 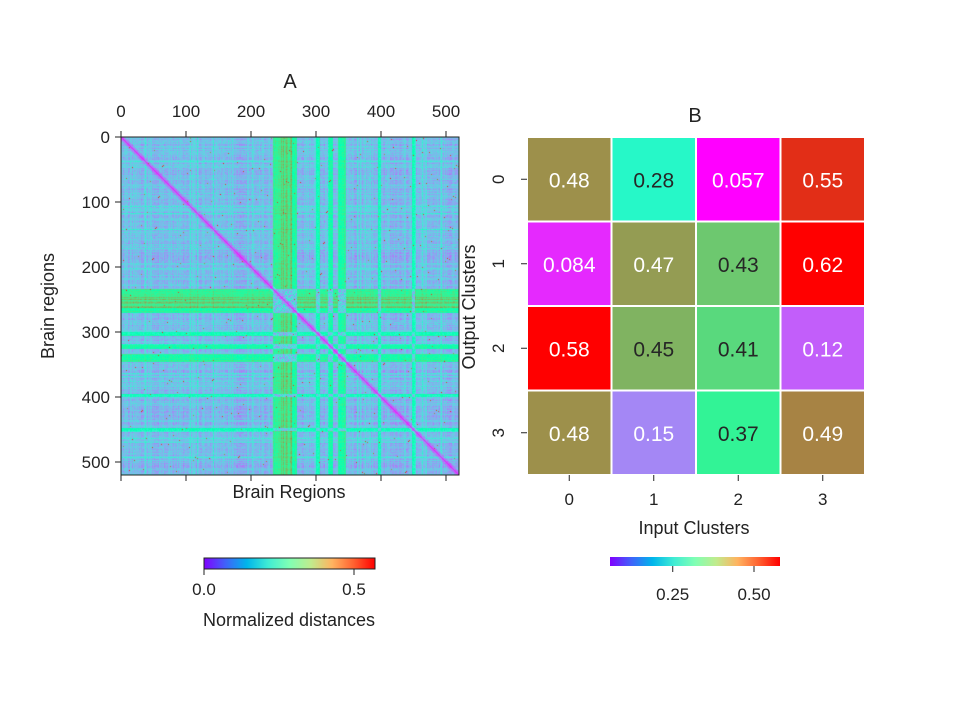 I want to click on heatmap-cell-label: 0.084, so click(x=569, y=265).